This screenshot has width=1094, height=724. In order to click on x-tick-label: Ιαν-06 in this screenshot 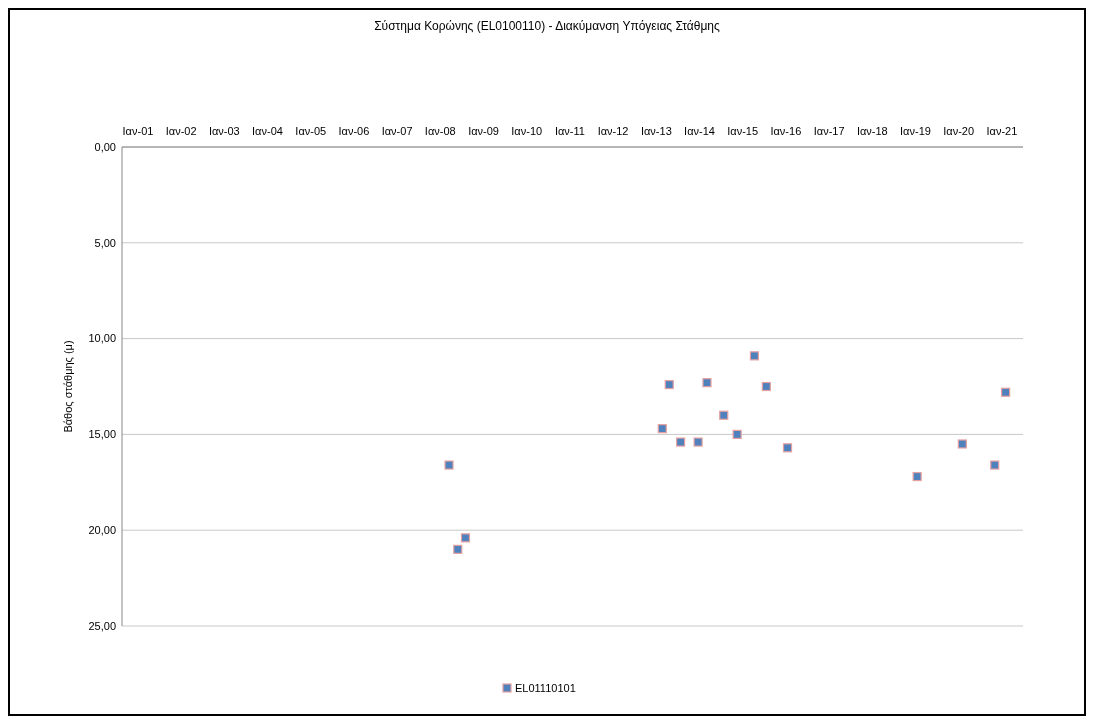, I will do `click(354, 131)`.